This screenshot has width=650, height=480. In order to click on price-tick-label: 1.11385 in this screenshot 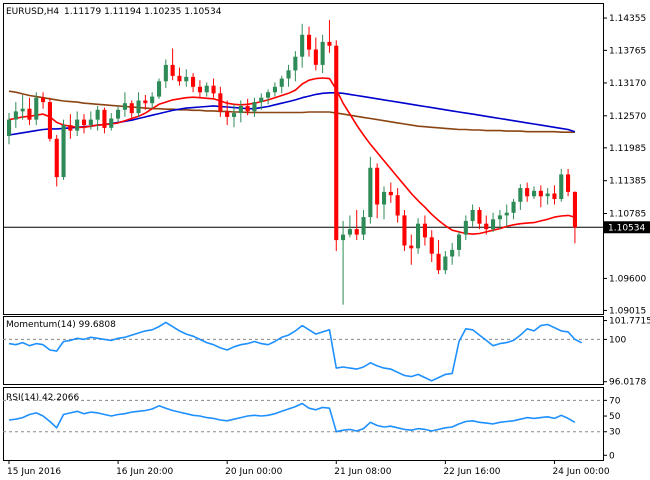, I will do `click(627, 182)`.